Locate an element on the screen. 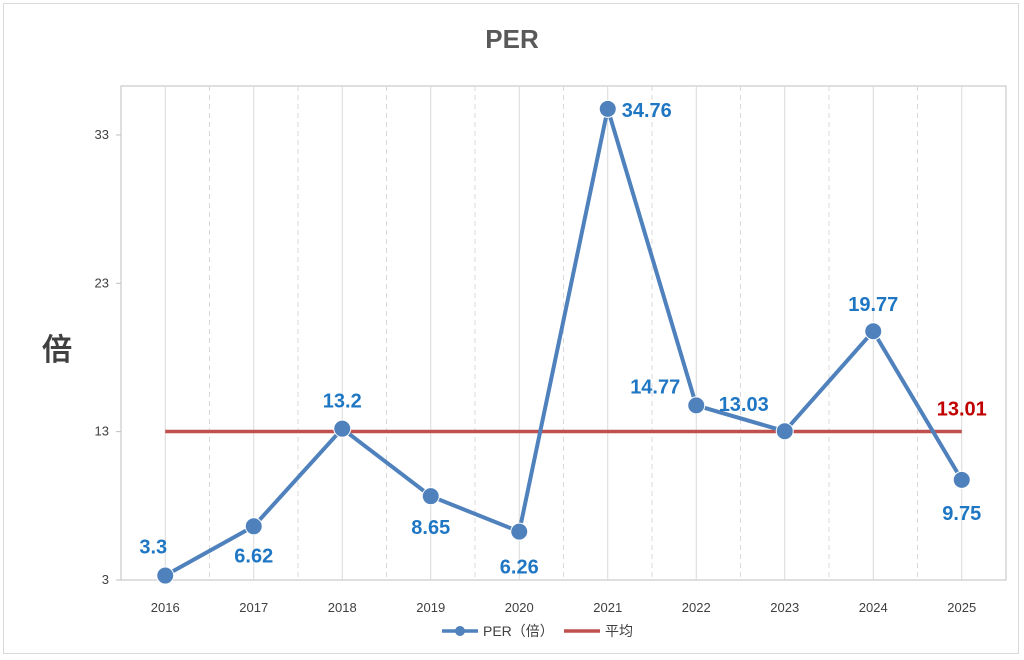  chart-title: PER is located at coordinates (512, 39).